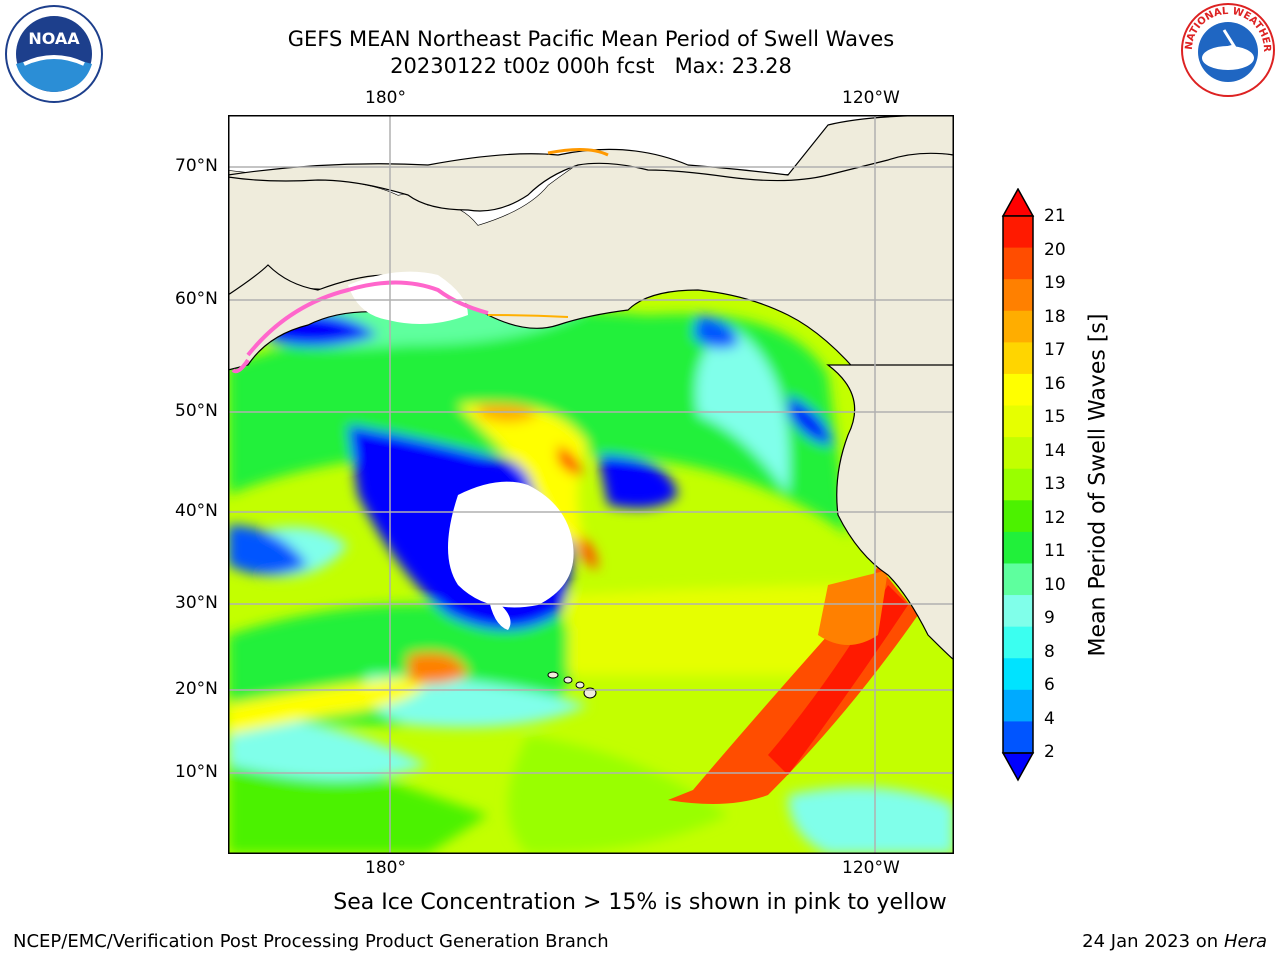 This screenshot has width=1280, height=960. Describe the element at coordinates (1245, 941) in the screenshot. I see `footer-host: Hera` at that location.